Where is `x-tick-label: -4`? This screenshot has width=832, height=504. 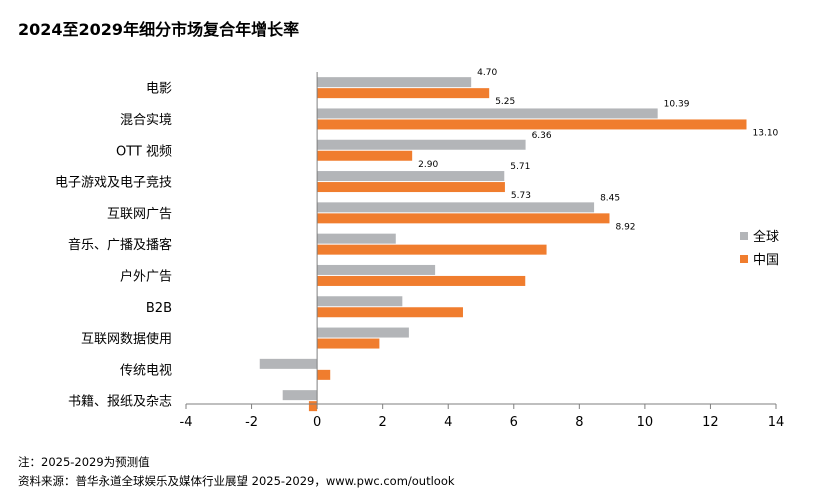 x-tick-label: -4 is located at coordinates (186, 422).